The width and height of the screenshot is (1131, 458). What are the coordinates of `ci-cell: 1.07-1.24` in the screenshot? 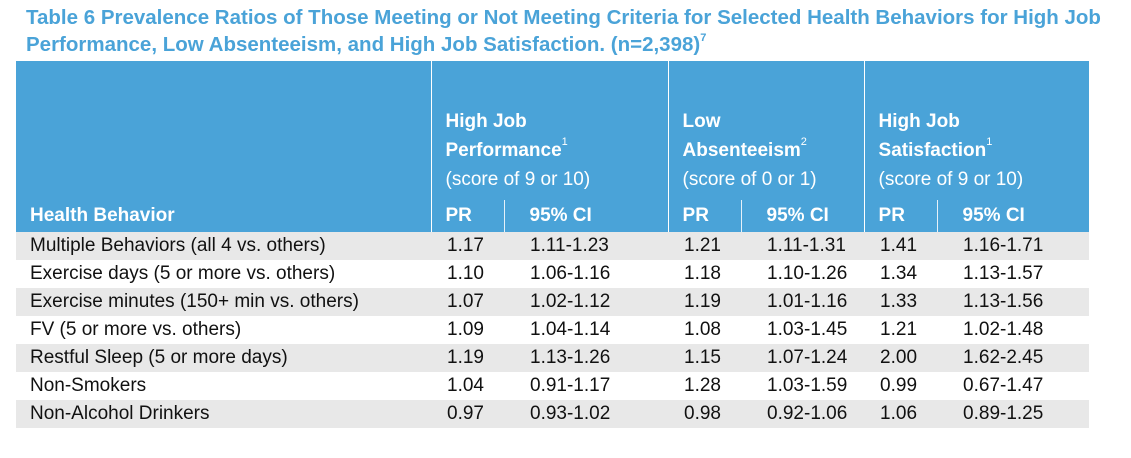 It's located at (803, 358).